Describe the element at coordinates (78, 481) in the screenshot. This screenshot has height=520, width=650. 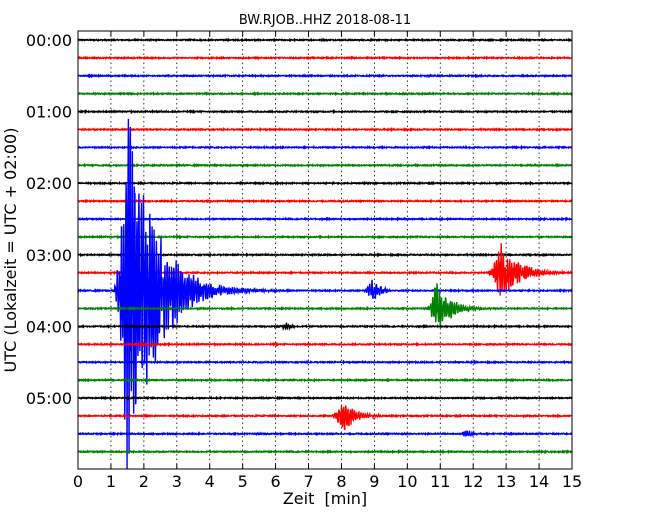
I see `x-tick-label: 0` at that location.